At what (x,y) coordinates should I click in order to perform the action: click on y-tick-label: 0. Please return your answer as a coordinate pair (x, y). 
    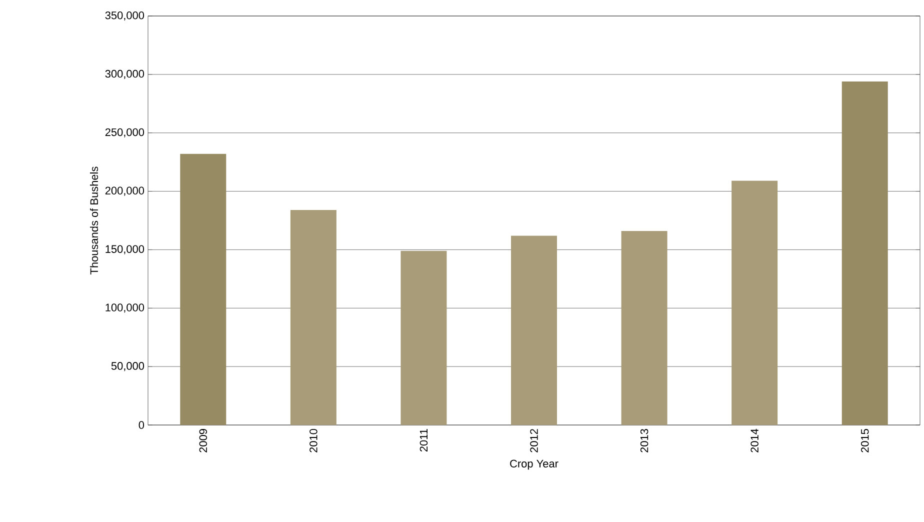
    Looking at the image, I should click on (141, 425).